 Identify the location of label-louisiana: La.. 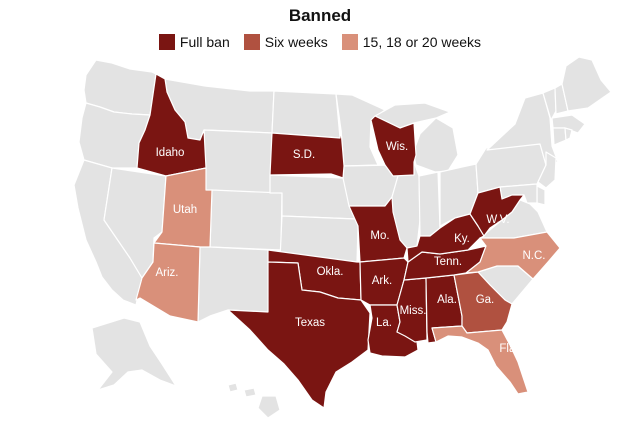
(384, 323).